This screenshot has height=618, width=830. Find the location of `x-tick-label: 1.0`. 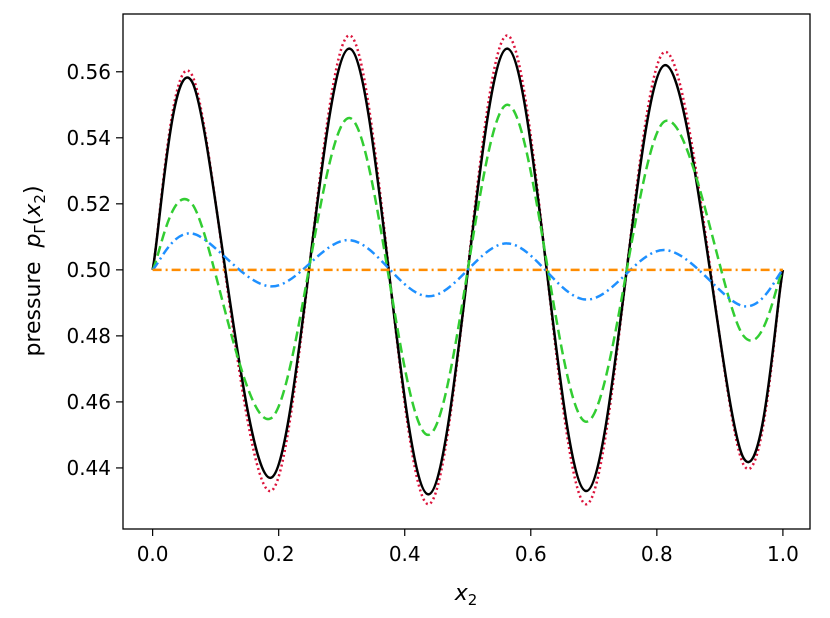

x-tick-label: 1.0 is located at coordinates (783, 554).